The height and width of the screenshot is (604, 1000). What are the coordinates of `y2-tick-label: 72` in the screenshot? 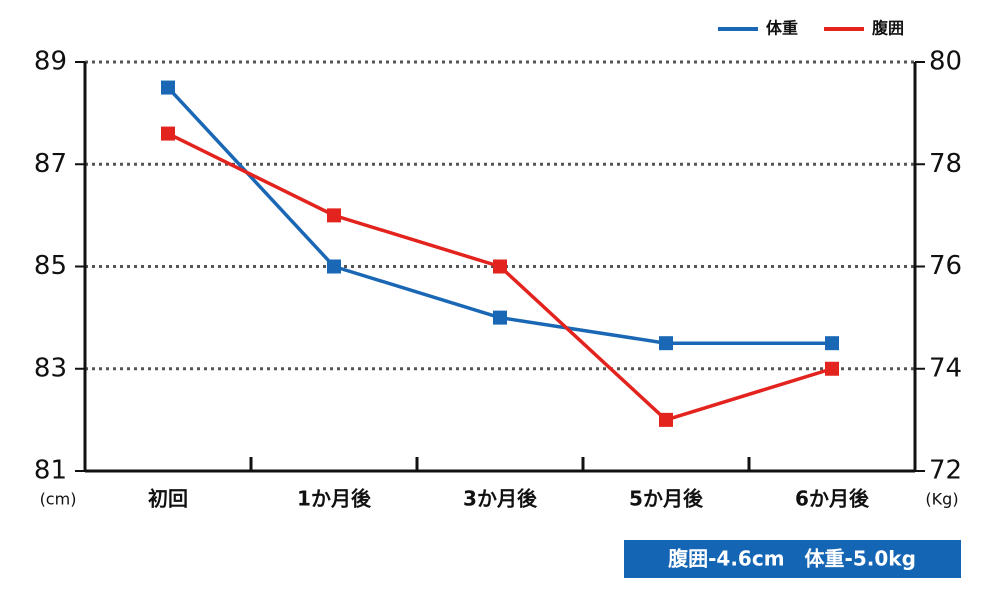 It's located at (945, 471).